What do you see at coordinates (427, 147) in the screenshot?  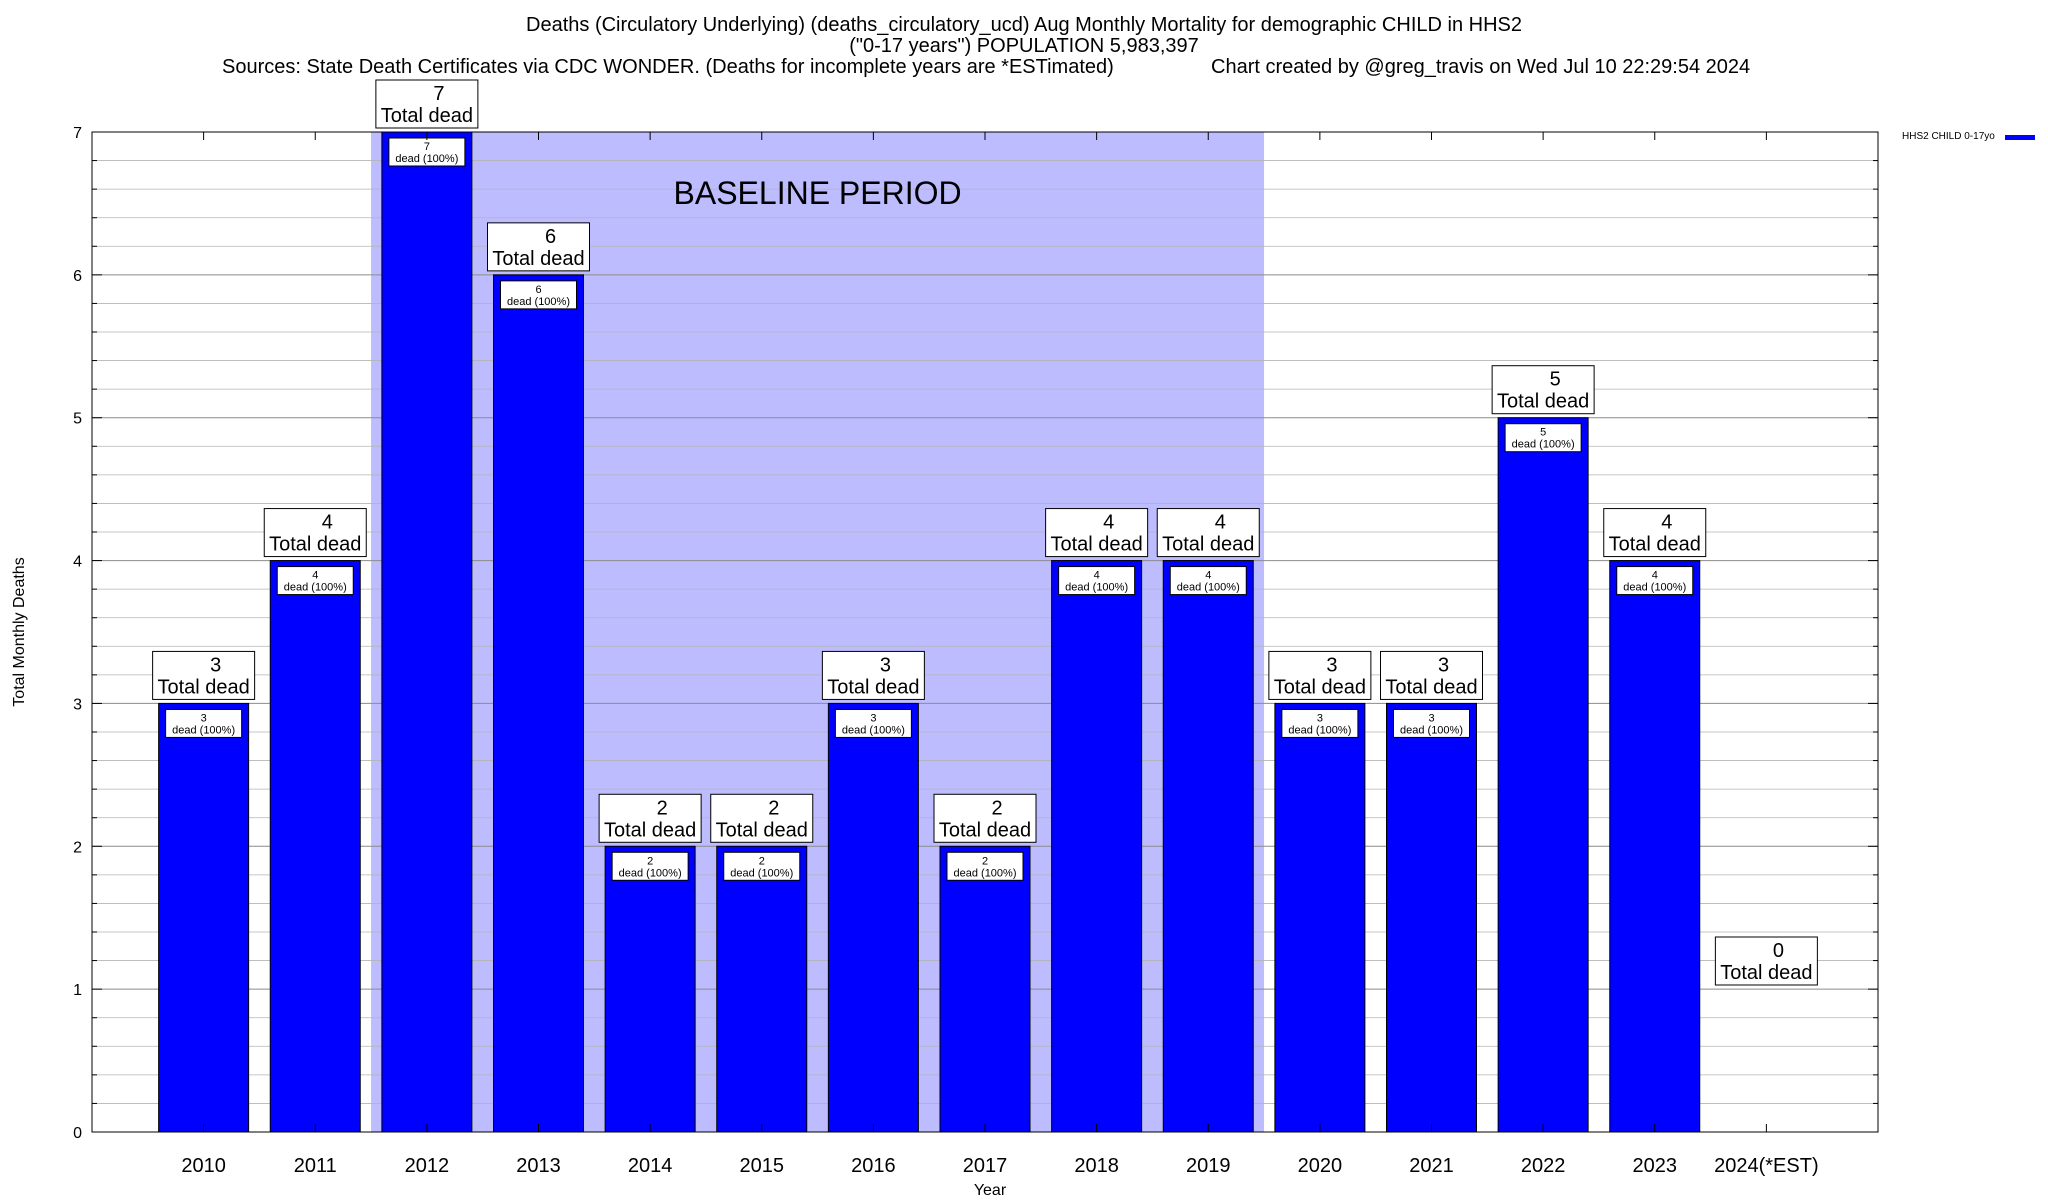 I see `bar-inner-value: 7` at bounding box center [427, 147].